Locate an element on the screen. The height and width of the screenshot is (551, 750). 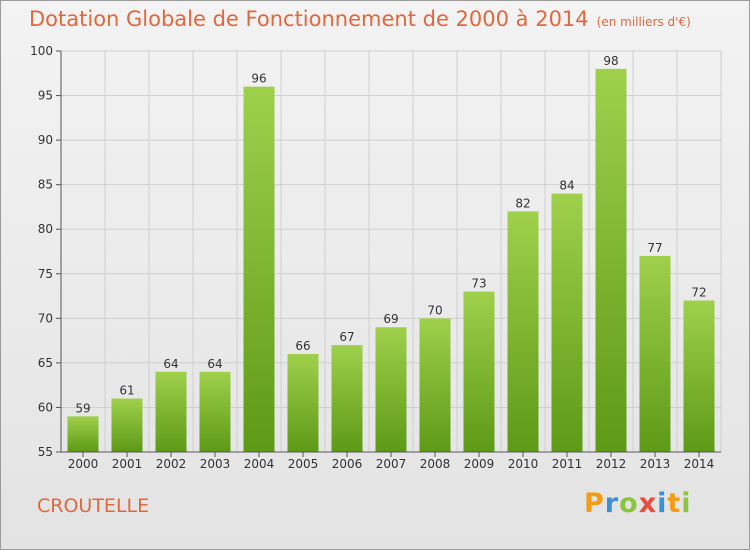
y-tick-label: 85 is located at coordinates (45, 185).